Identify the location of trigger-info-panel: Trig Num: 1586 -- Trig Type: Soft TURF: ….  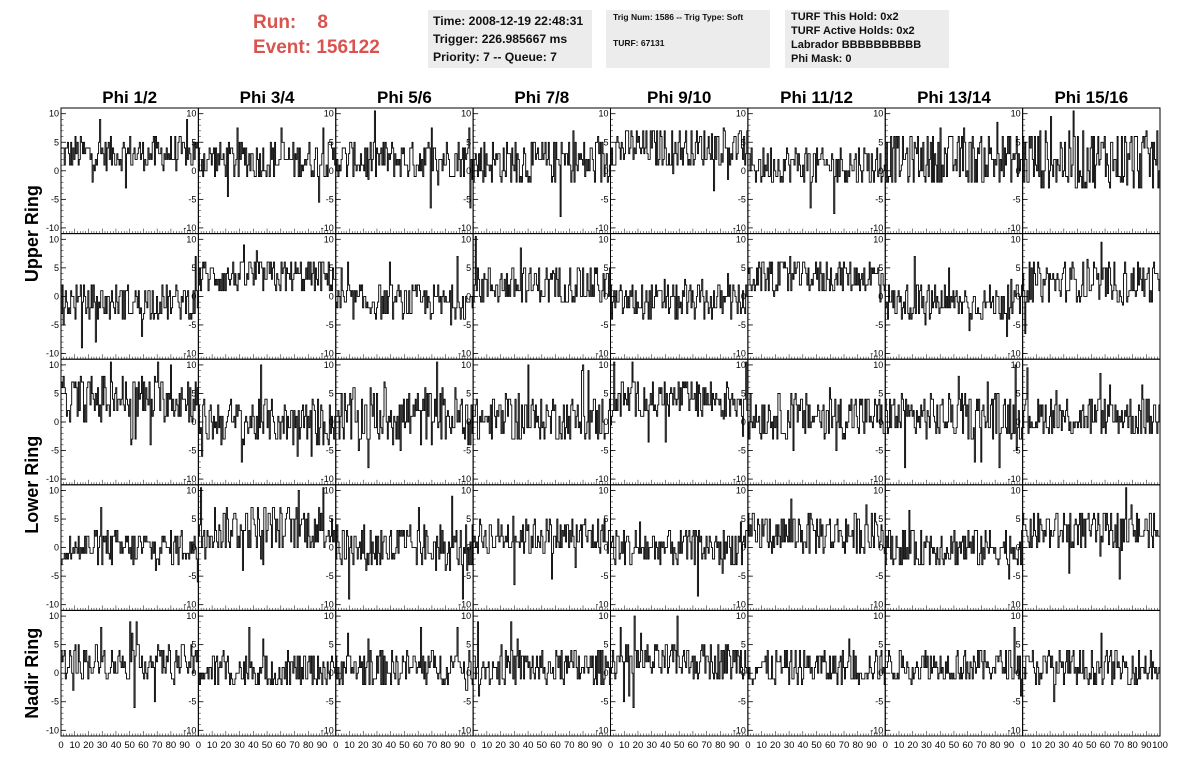
(688, 39).